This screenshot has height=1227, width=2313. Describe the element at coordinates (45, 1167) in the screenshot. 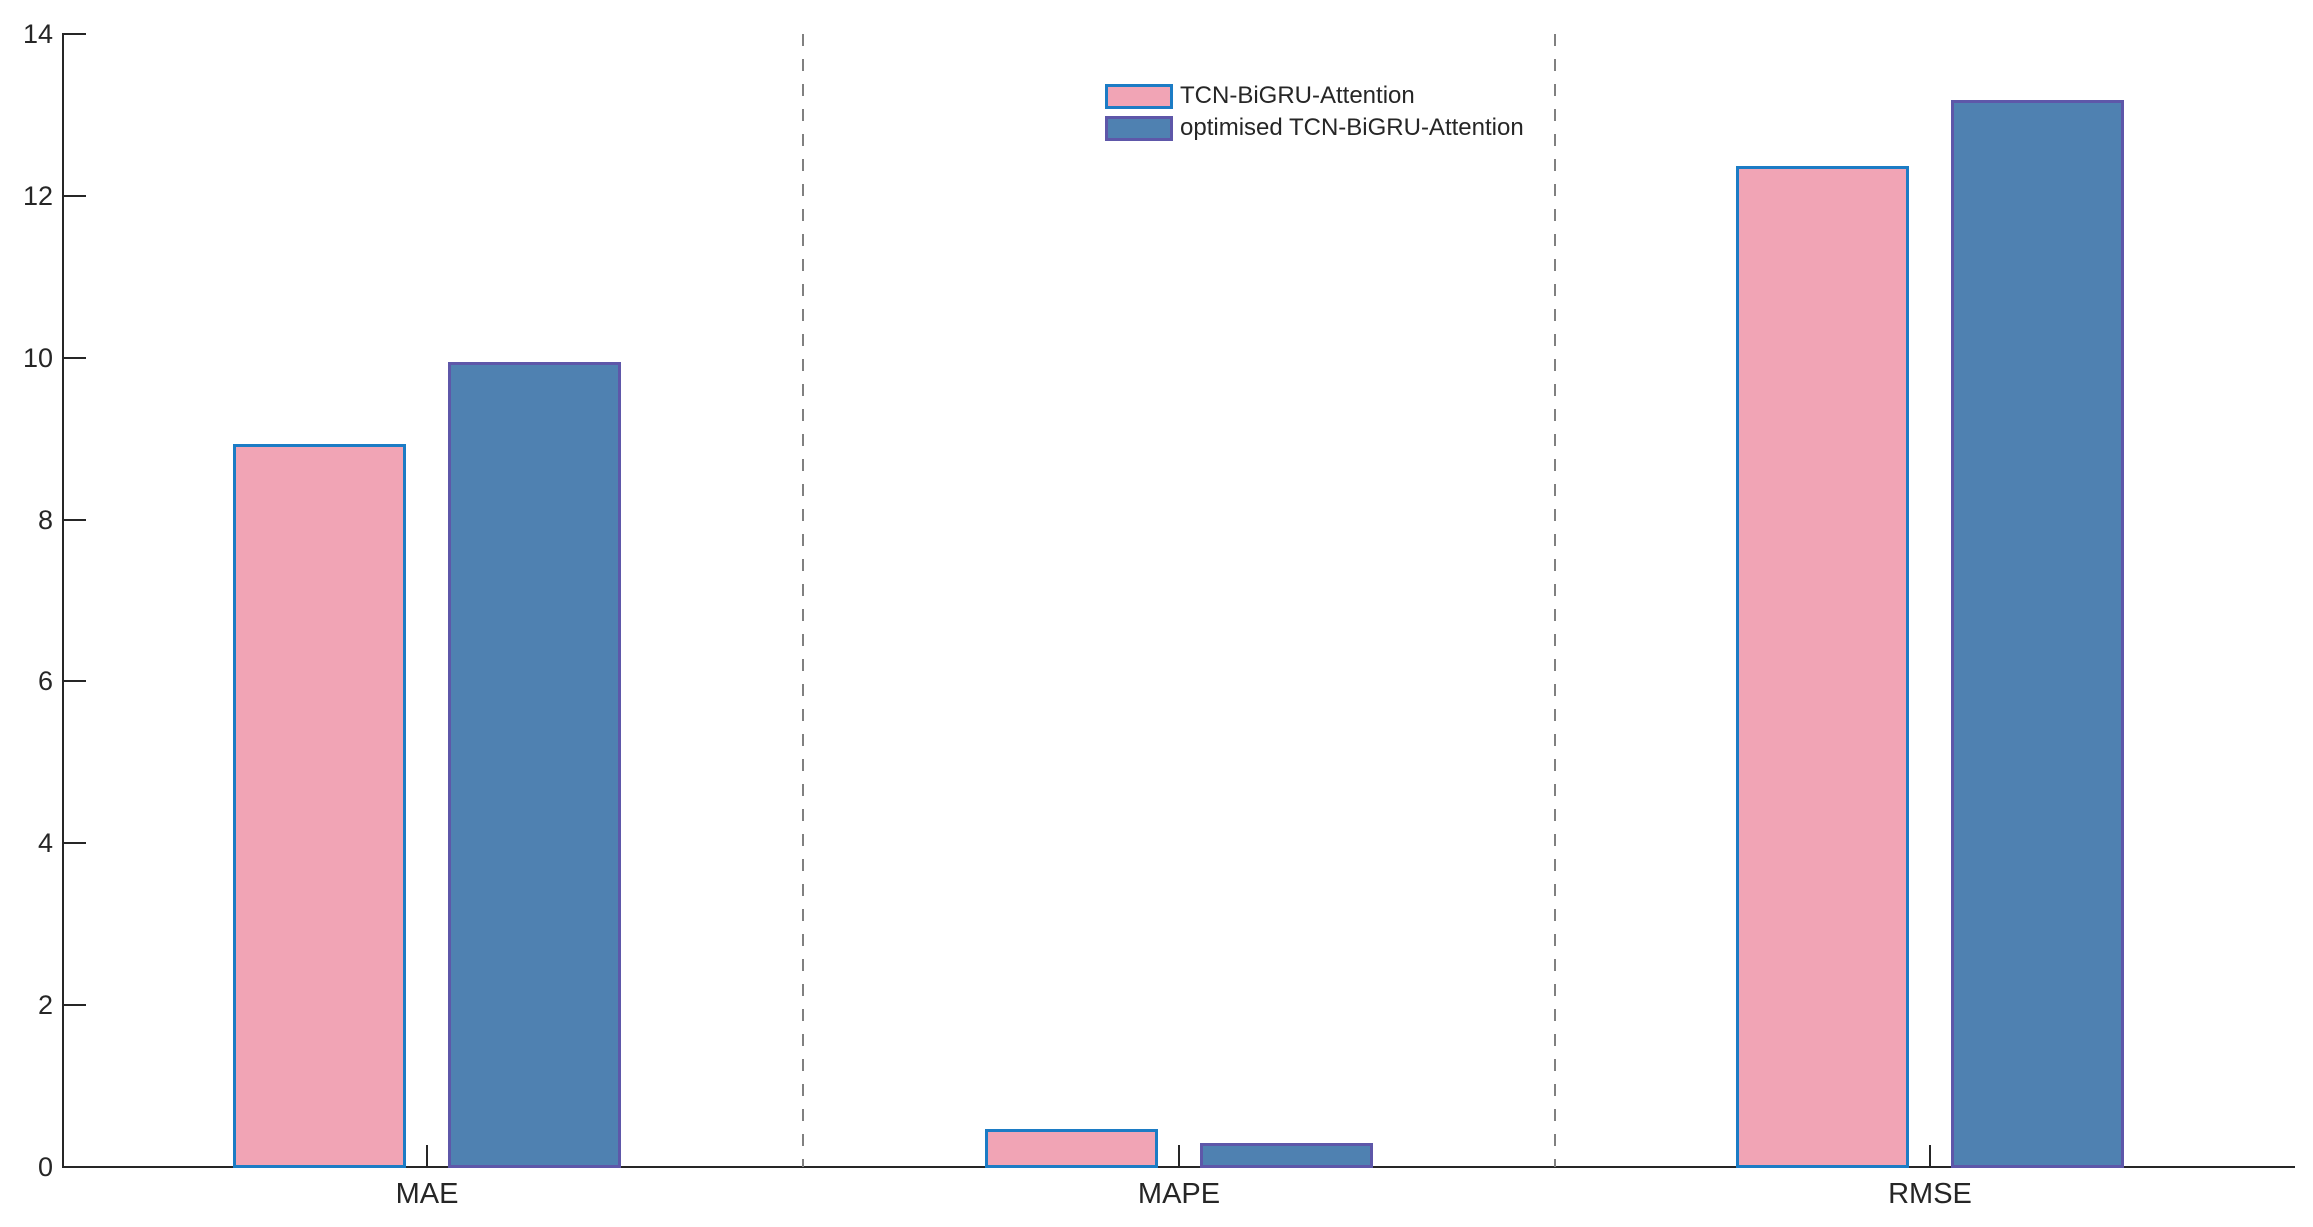

I see `y-tick-label: 0` at that location.